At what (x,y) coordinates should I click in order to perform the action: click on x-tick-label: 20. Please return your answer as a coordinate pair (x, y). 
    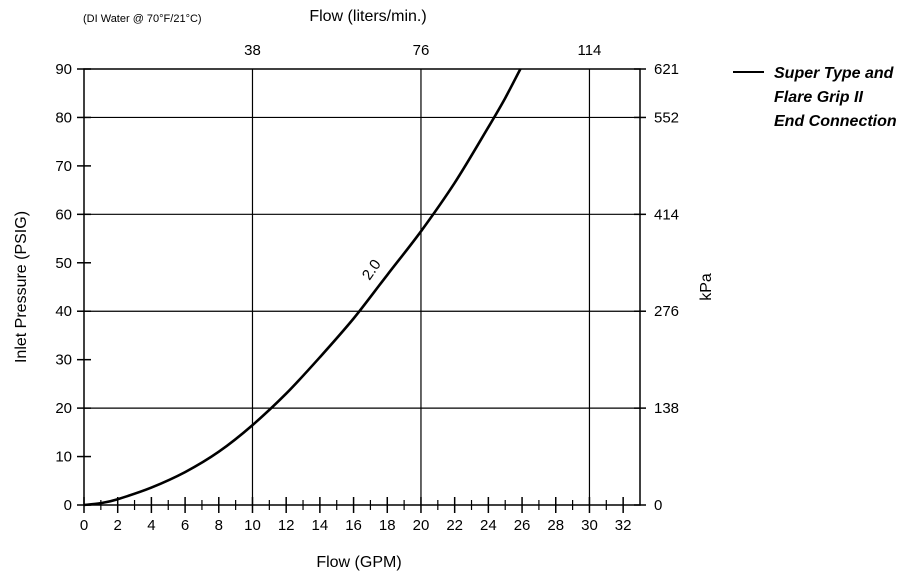
    Looking at the image, I should click on (421, 525).